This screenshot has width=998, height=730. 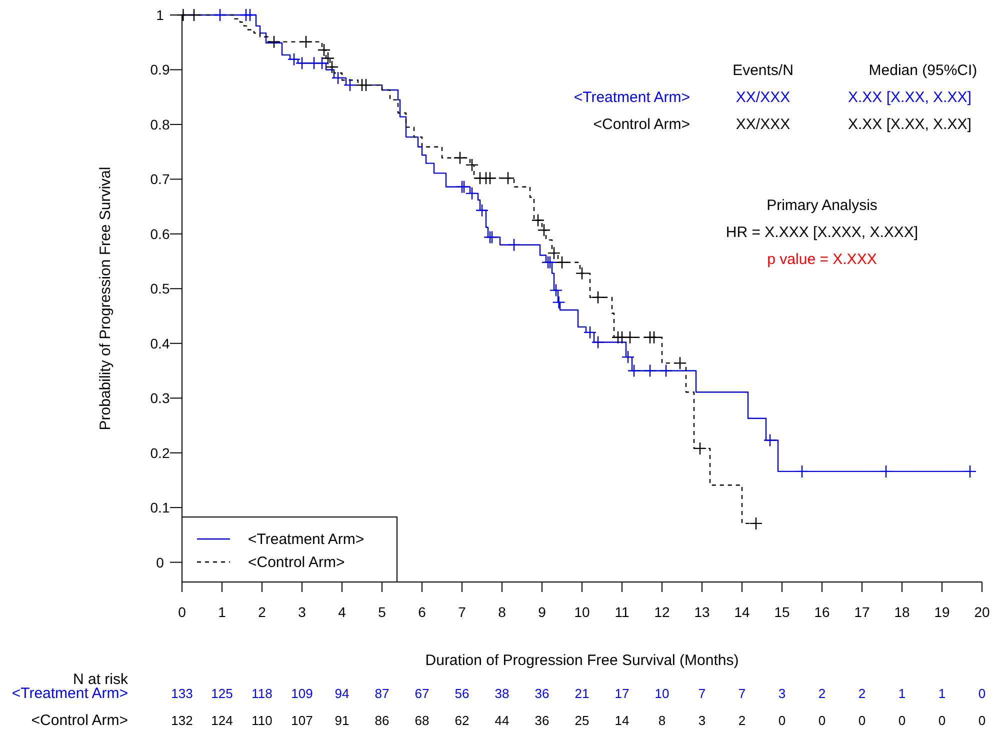 What do you see at coordinates (160, 15) in the screenshot?
I see `y-tick-label: 1` at bounding box center [160, 15].